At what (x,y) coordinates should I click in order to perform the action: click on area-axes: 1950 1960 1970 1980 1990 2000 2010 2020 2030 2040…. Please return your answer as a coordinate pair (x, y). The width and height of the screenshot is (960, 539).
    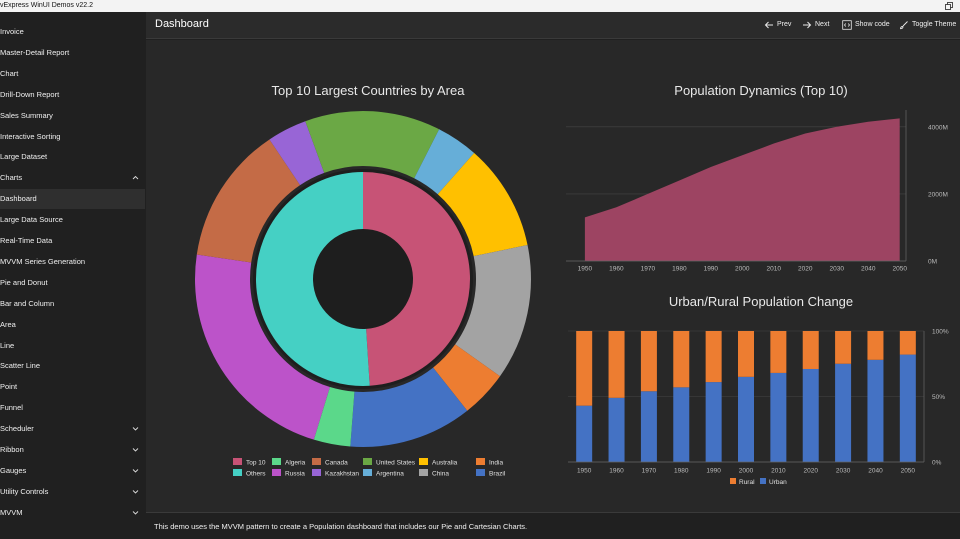
    Looking at the image, I should click on (757, 191).